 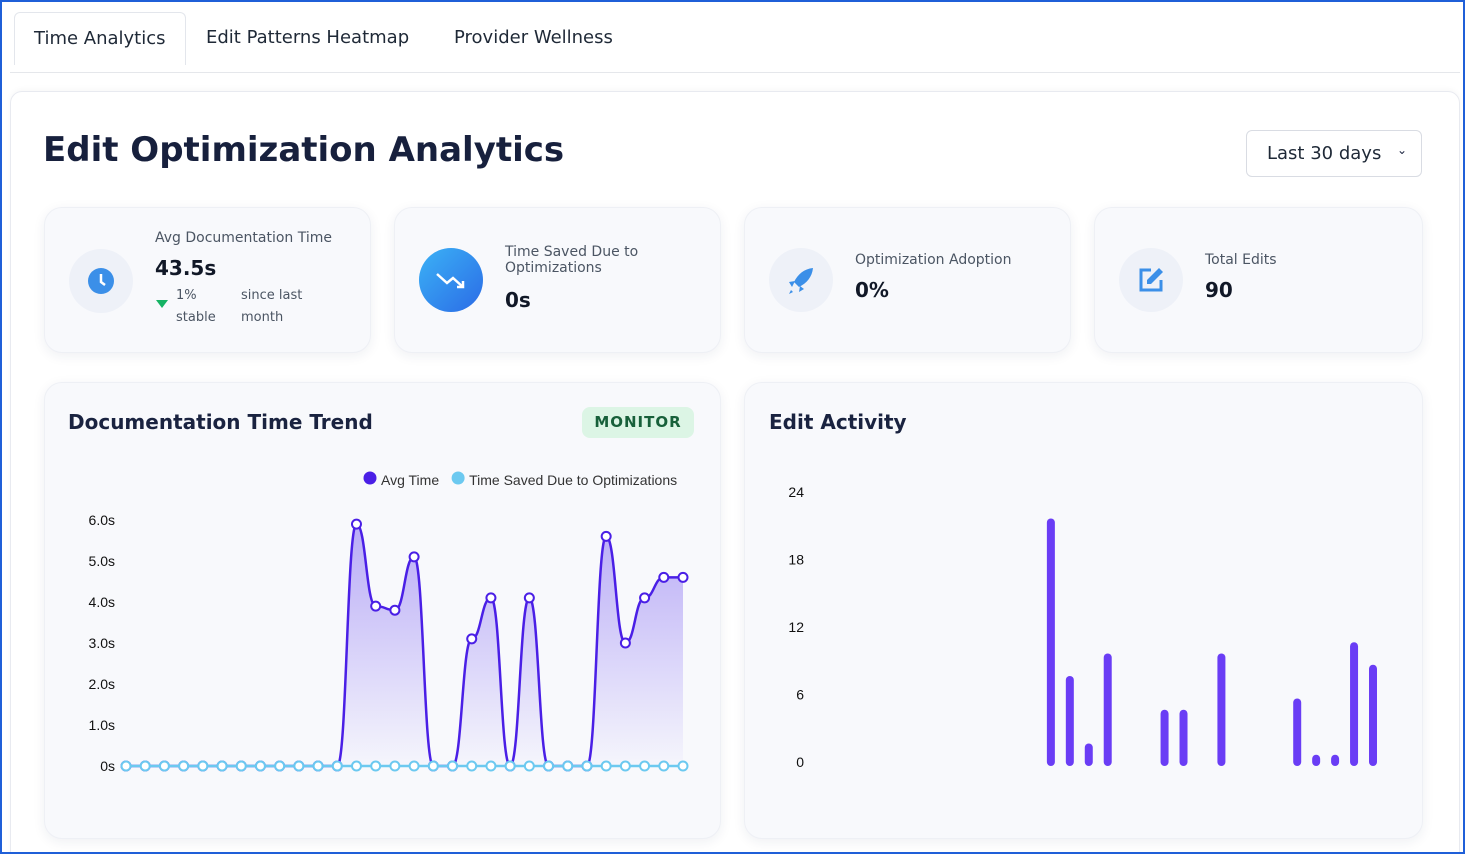 What do you see at coordinates (304, 150) in the screenshot?
I see `page-title: Edit Optimization Analytics` at bounding box center [304, 150].